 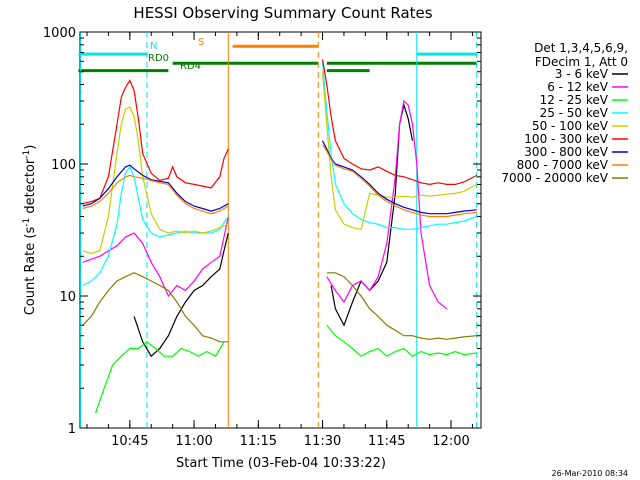 What do you see at coordinates (201, 42) in the screenshot?
I see `flag-label-s: S` at bounding box center [201, 42].